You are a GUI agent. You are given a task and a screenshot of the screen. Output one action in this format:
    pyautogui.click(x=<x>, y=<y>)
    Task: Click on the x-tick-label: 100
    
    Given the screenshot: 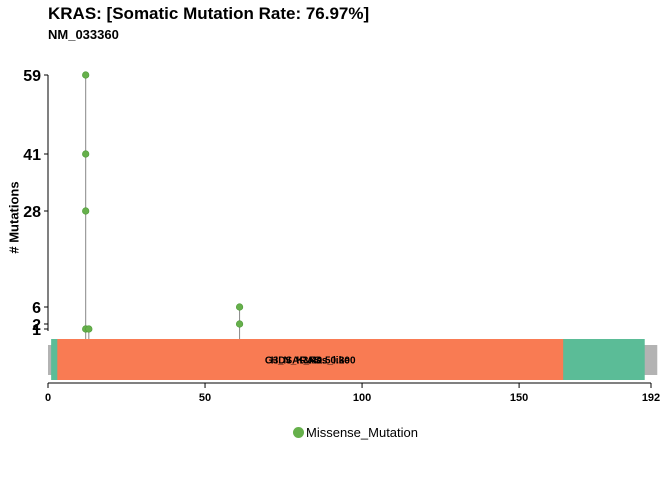 What is the action you would take?
    pyautogui.click(x=362, y=398)
    